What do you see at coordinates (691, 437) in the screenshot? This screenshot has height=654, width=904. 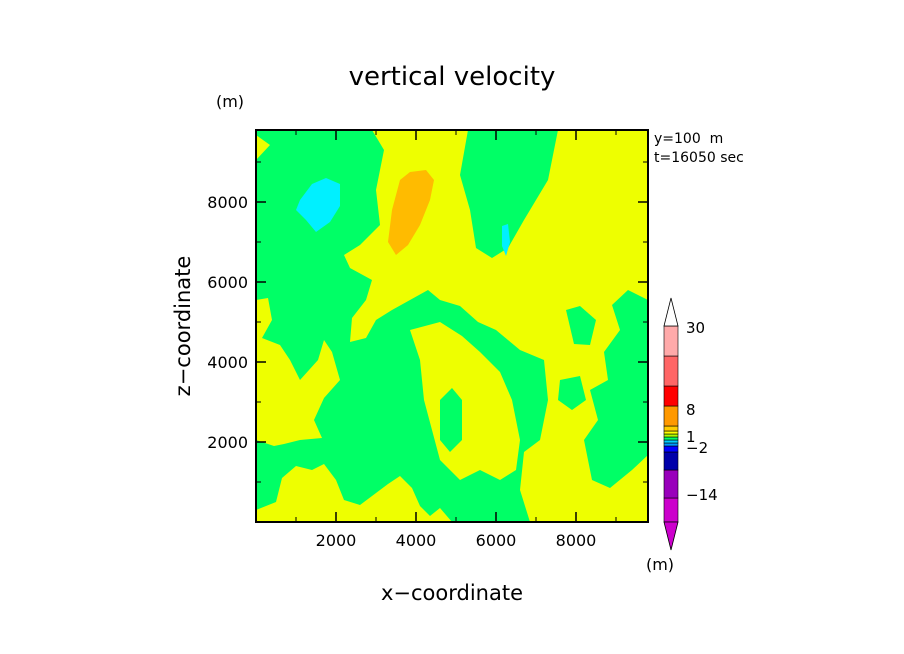 I see `colorbar-label-1: 1` at bounding box center [691, 437].